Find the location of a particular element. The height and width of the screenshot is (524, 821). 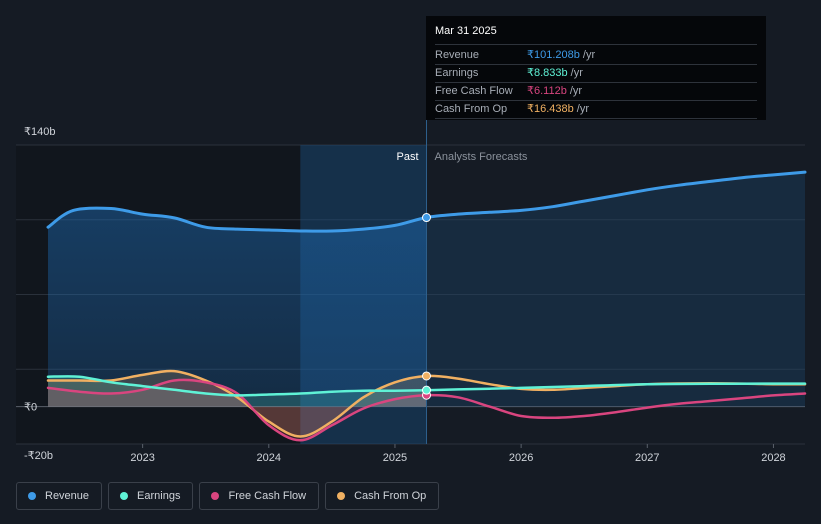

tooltip-markers is located at coordinates (426, 306).